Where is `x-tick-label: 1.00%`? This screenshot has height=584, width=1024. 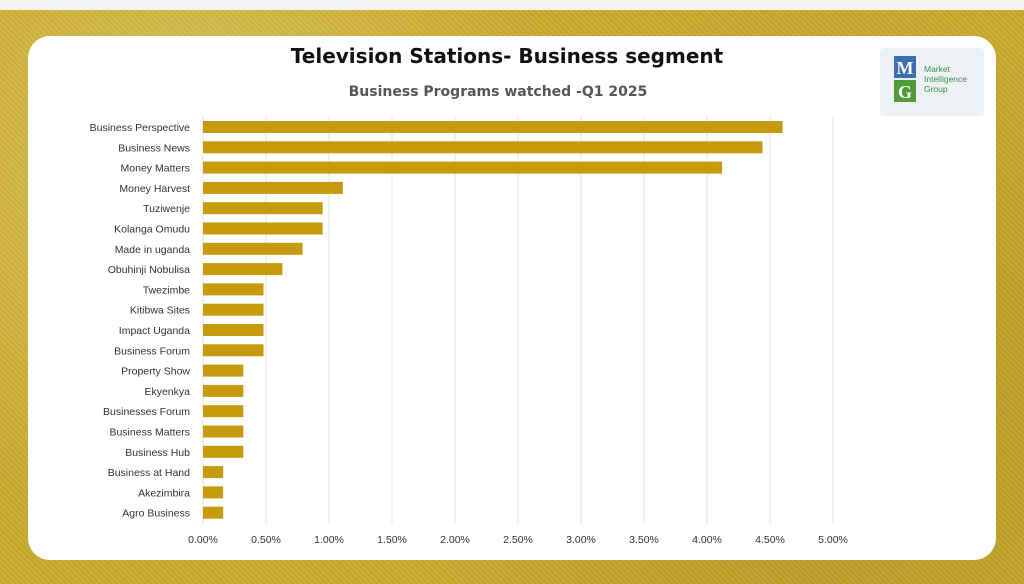 x-tick-label: 1.00% is located at coordinates (329, 540).